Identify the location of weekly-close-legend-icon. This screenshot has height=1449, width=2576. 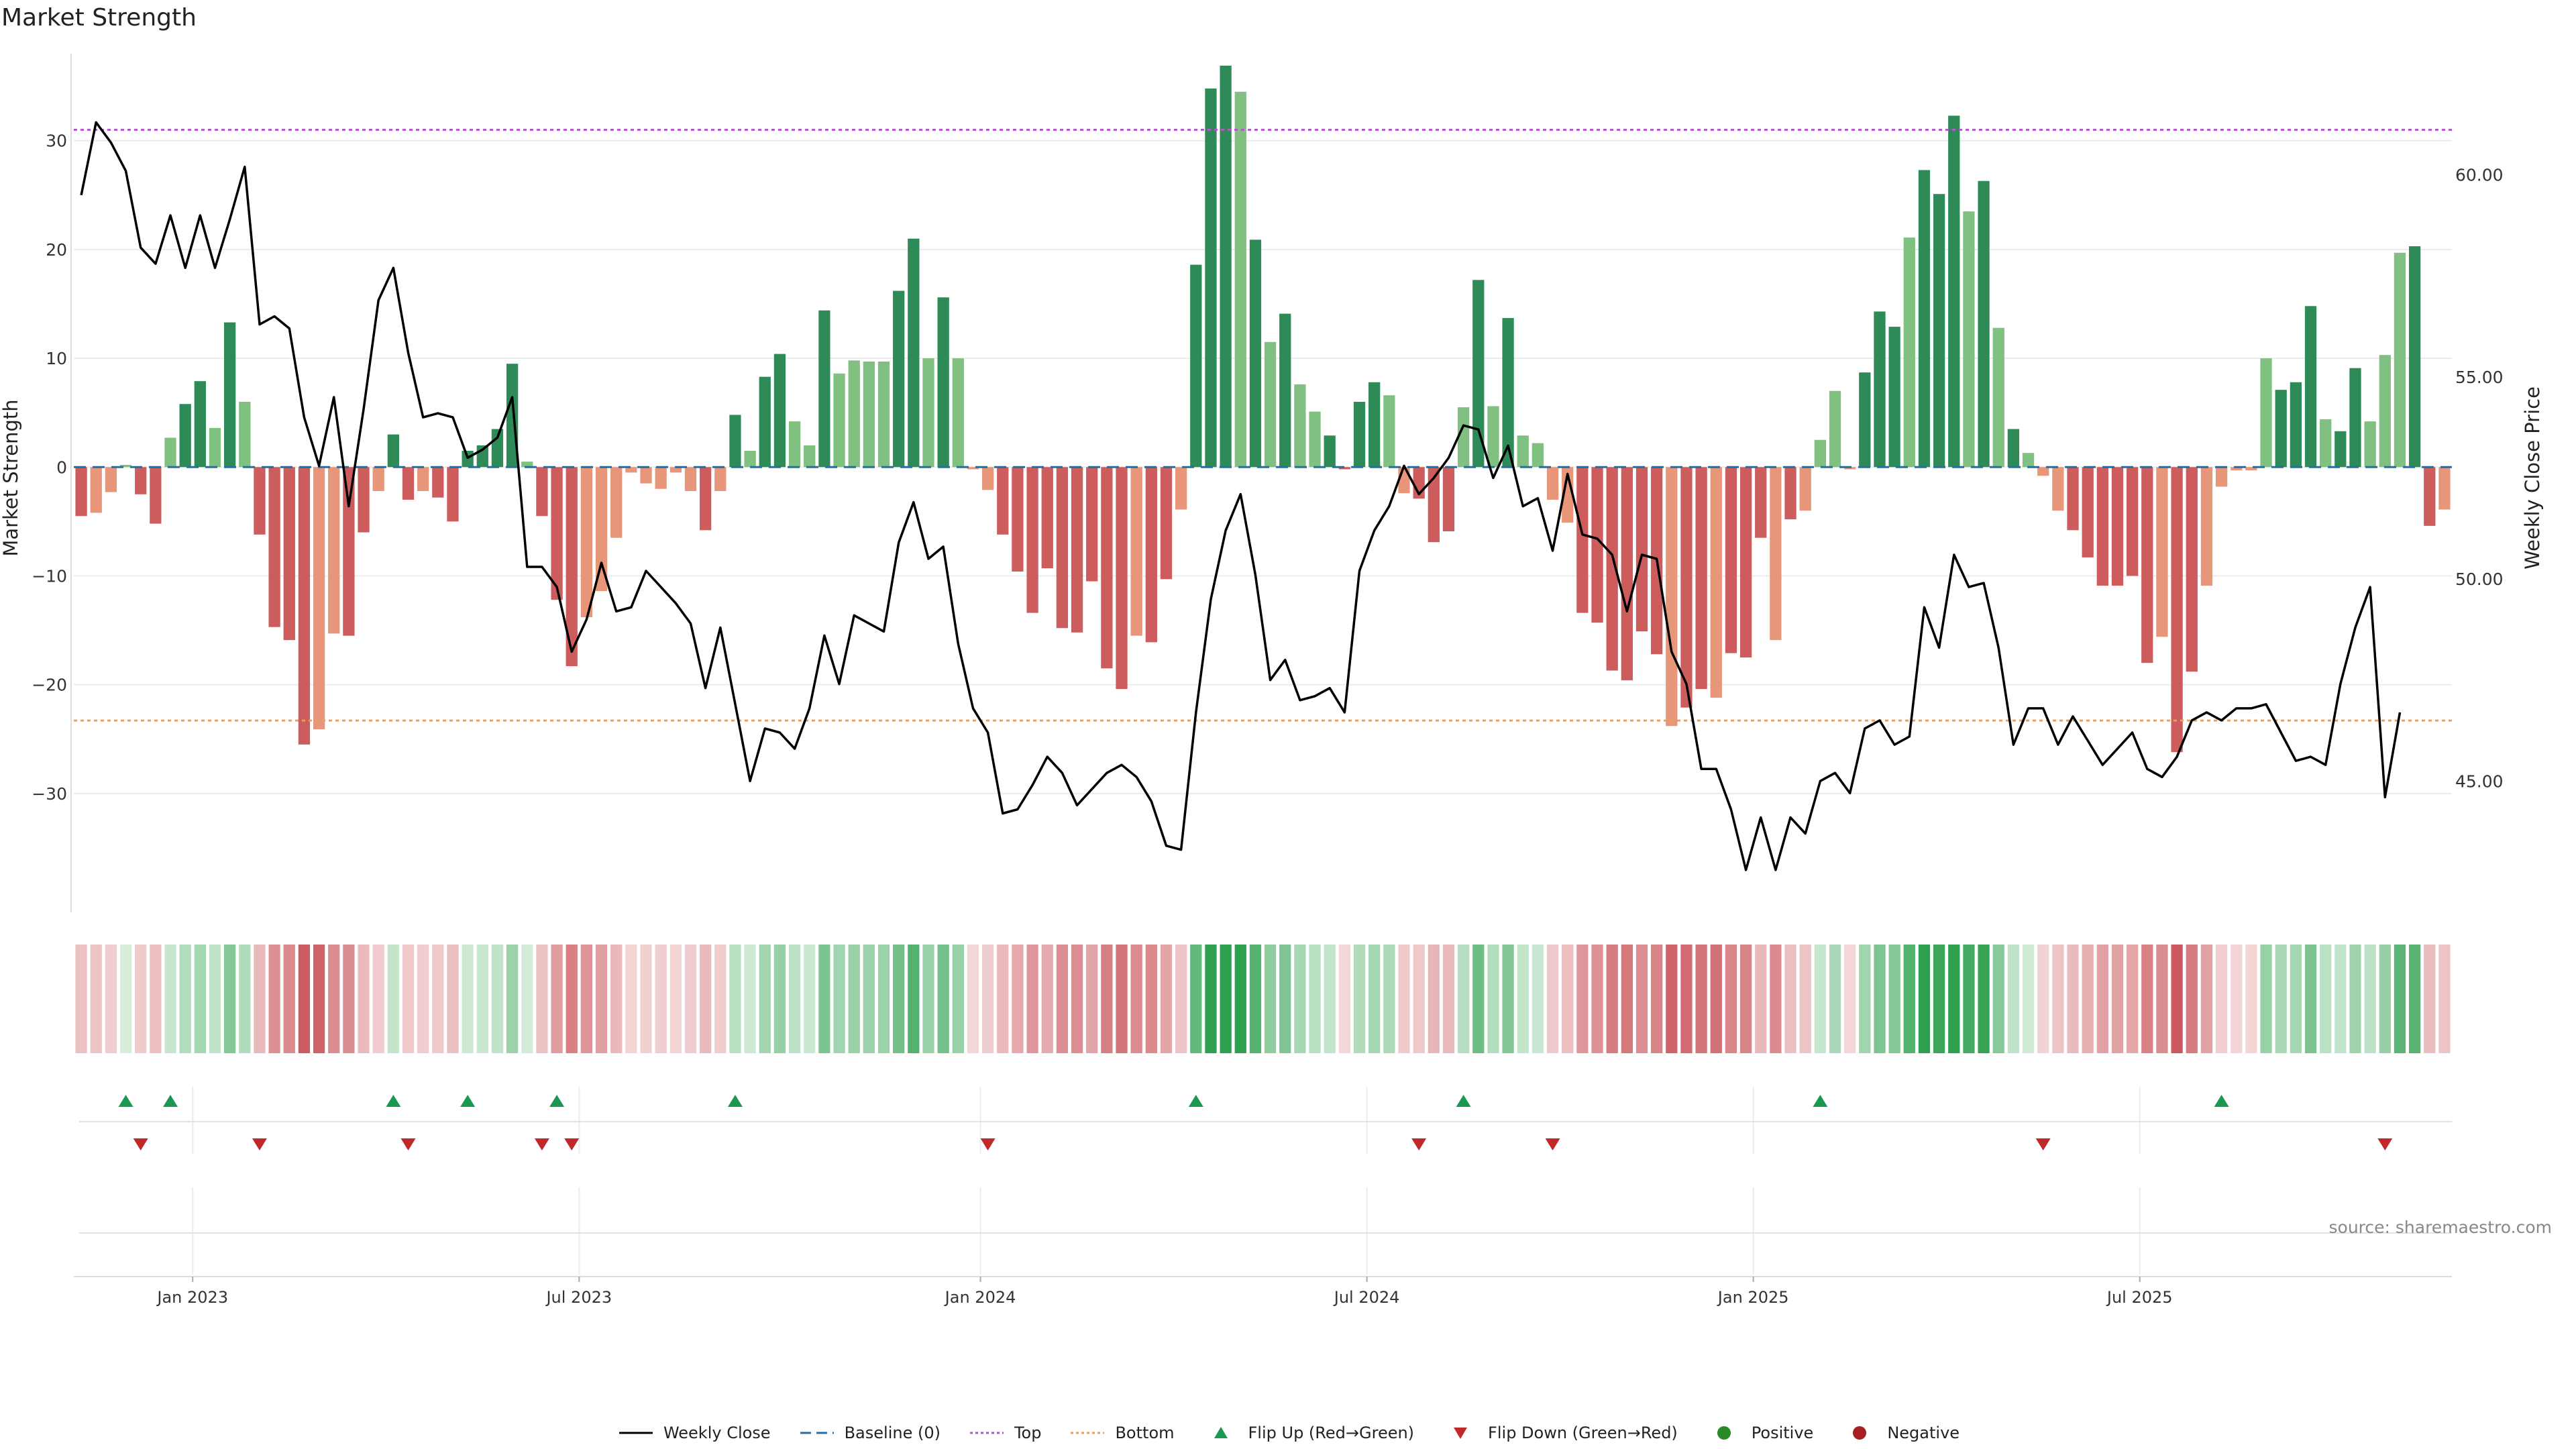
(635, 1433).